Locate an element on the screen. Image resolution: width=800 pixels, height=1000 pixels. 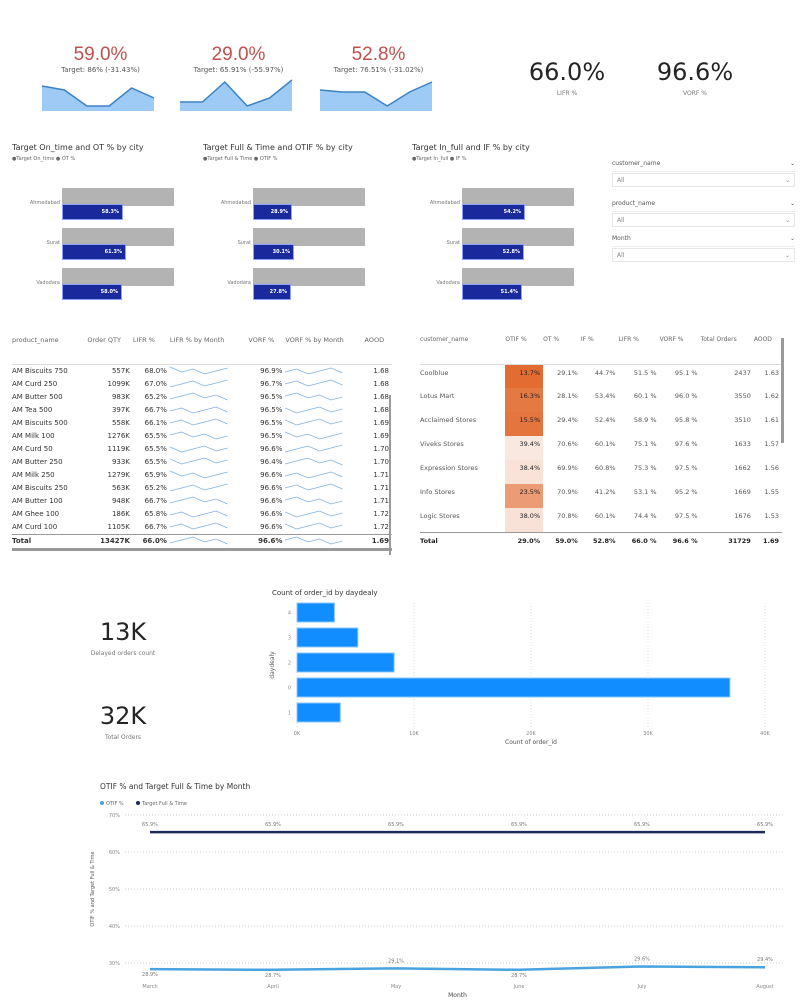
aood: 1.53 is located at coordinates (771, 516).